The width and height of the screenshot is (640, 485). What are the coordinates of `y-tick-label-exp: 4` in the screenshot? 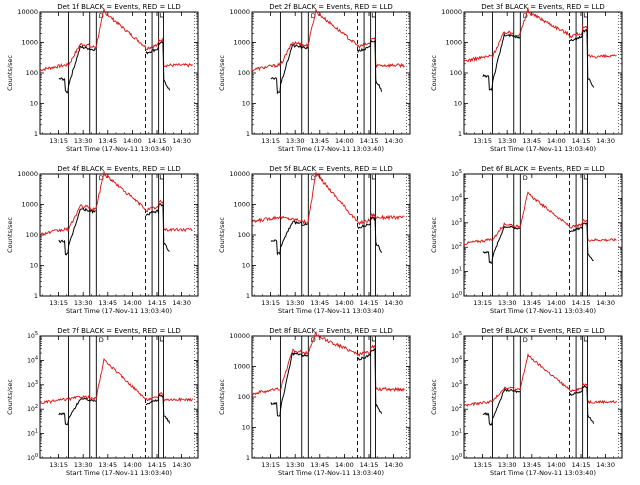 It's located at (460, 196).